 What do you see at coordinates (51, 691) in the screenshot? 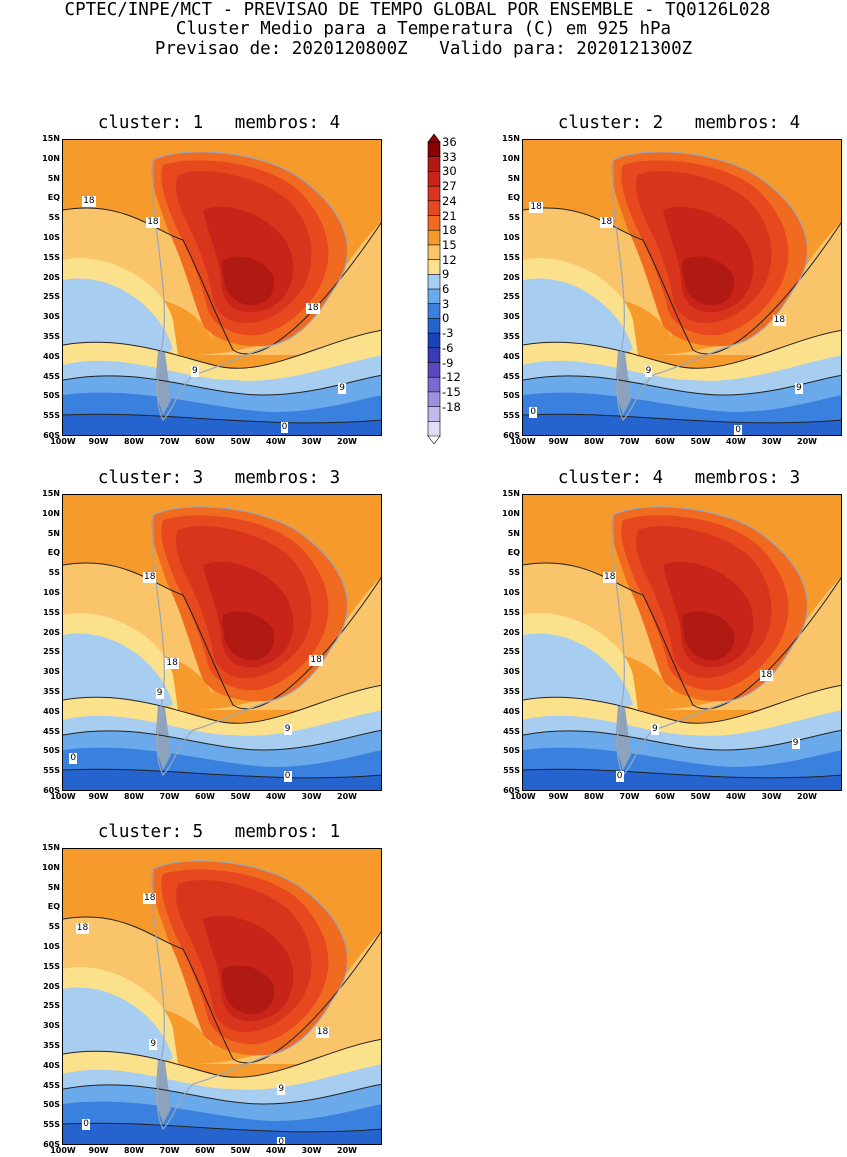
I see `latitude-tick-label: 35S` at bounding box center [51, 691].